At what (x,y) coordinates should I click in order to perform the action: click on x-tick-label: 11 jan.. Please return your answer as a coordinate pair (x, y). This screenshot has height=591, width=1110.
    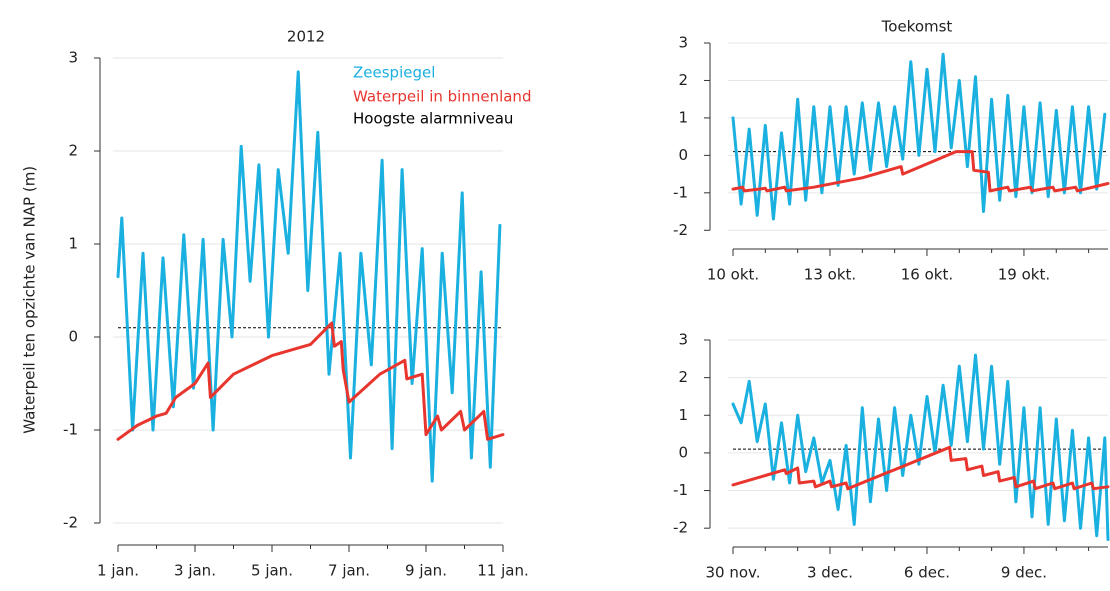
    Looking at the image, I should click on (503, 571).